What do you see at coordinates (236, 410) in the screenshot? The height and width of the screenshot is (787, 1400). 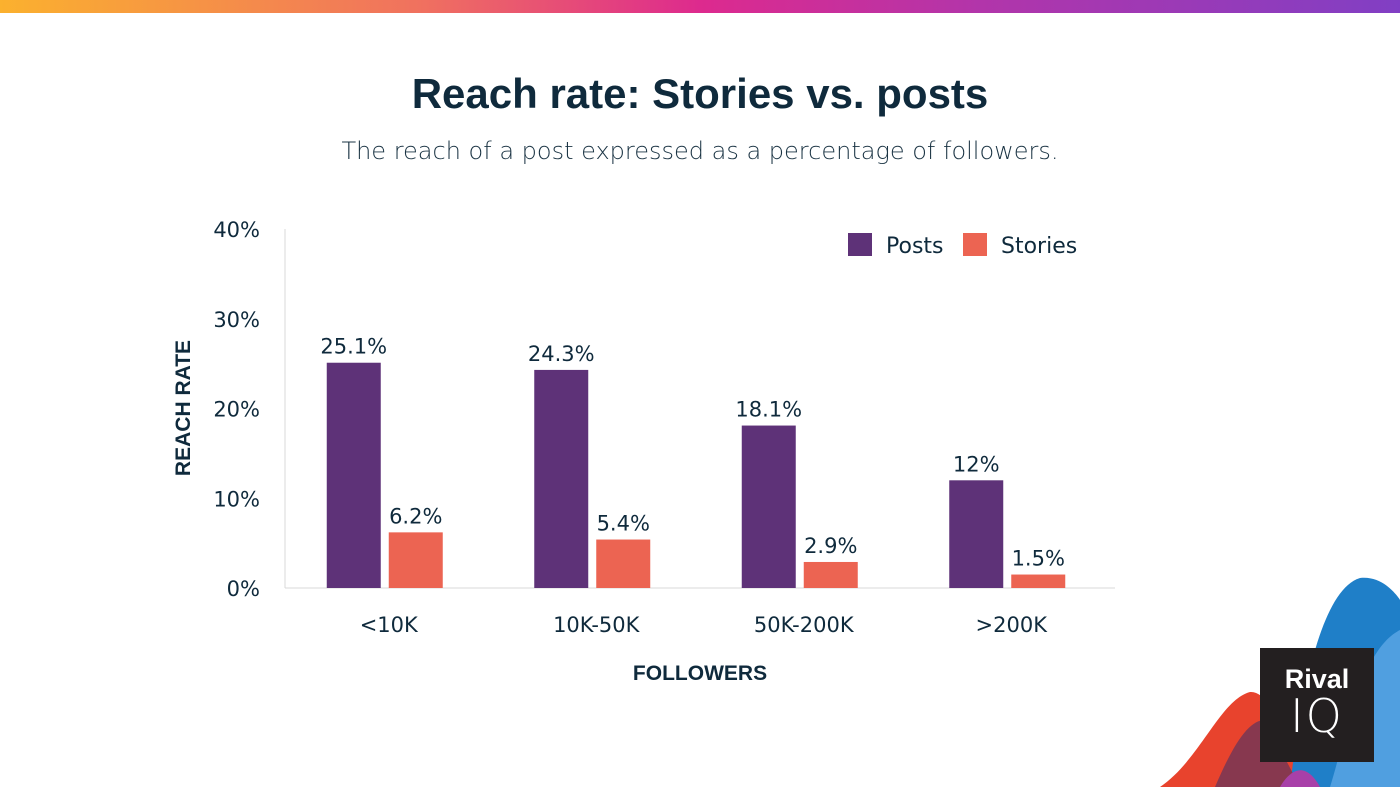 I see `y-tick-label: 20%` at bounding box center [236, 410].